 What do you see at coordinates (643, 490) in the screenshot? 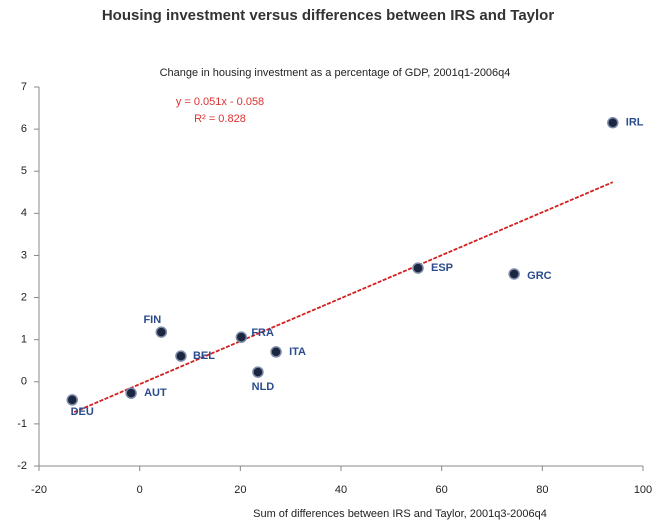
I see `x-tick-label: 100` at bounding box center [643, 490].